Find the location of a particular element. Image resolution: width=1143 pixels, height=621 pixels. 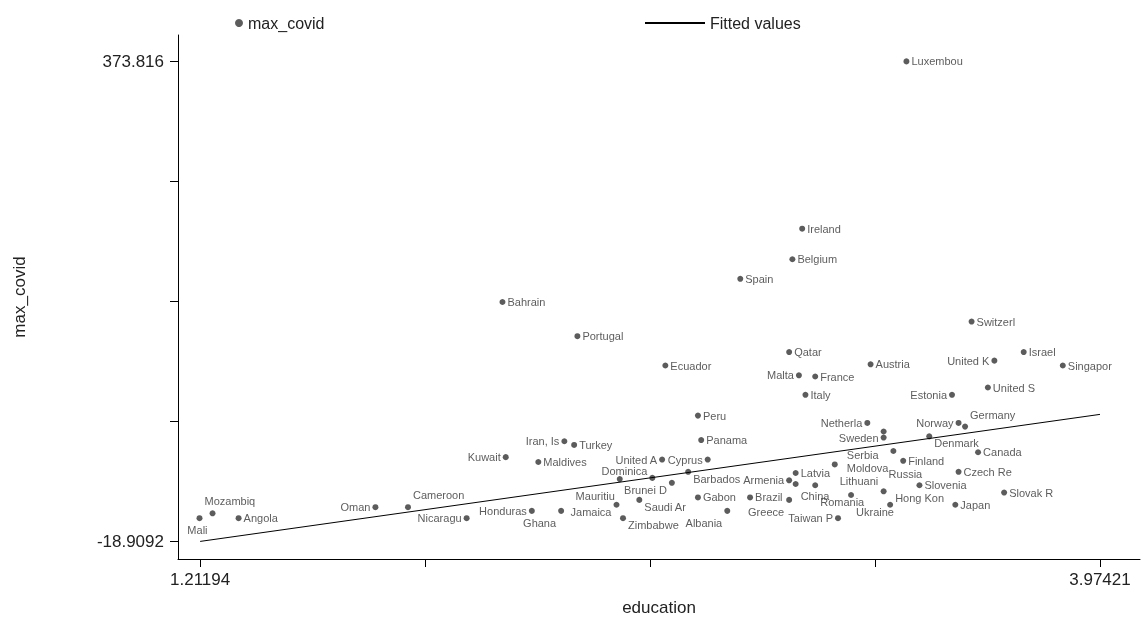

data-label: Armenia is located at coordinates (764, 480).